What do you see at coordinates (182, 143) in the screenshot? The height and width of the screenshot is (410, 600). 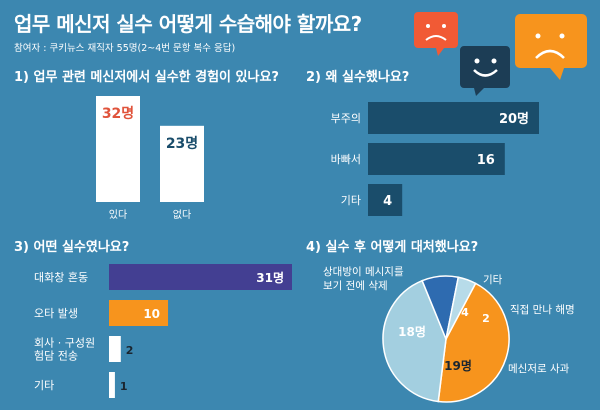 I see `q1-value-label: 23명` at bounding box center [182, 143].